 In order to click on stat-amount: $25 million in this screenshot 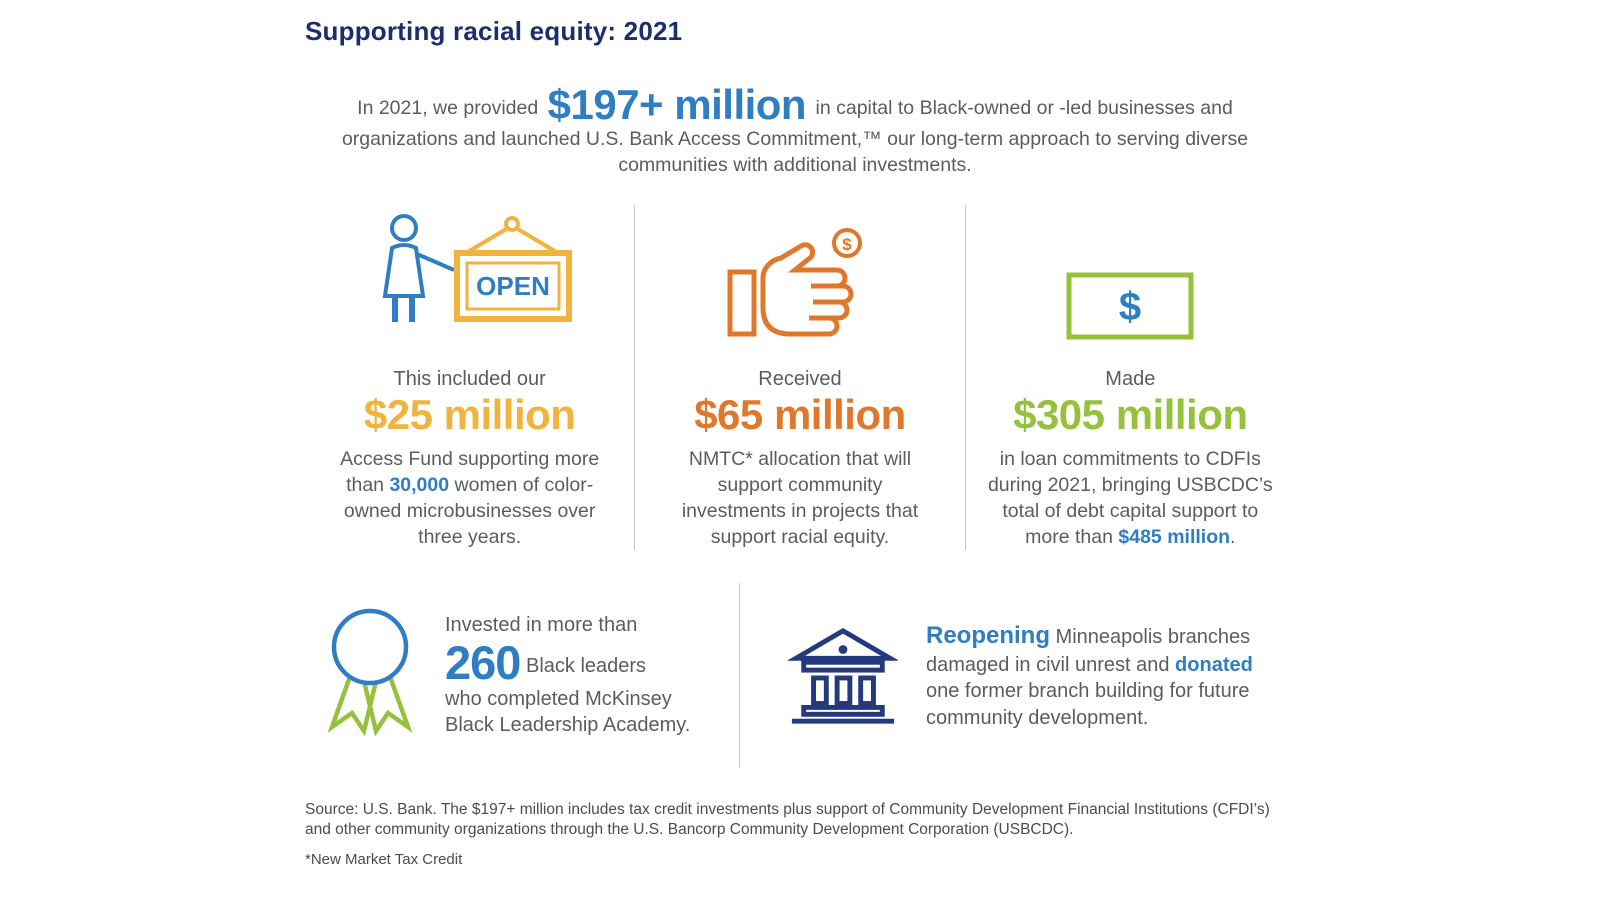, I will do `click(469, 415)`.